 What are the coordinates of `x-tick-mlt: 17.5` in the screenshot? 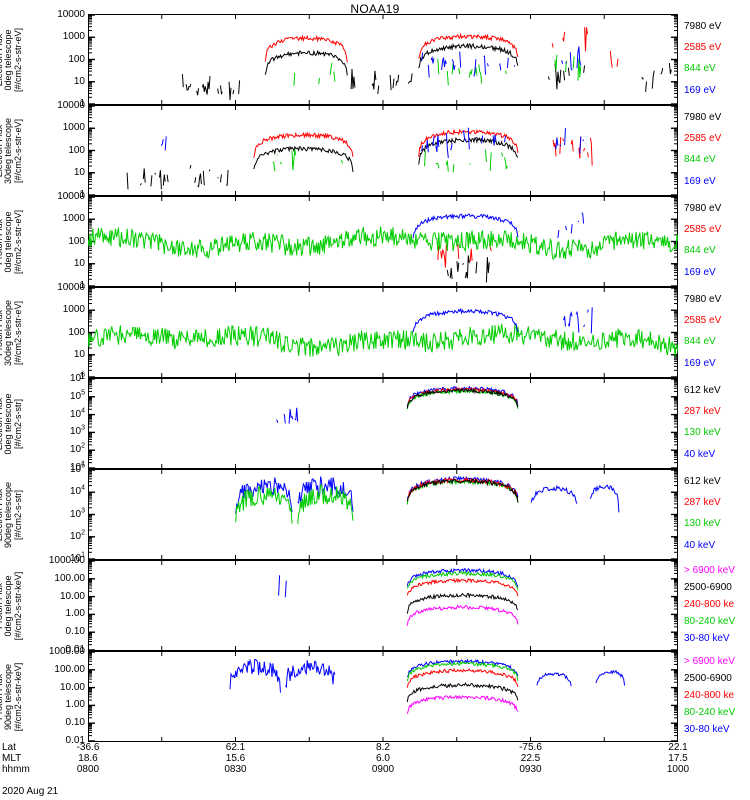 It's located at (678, 758).